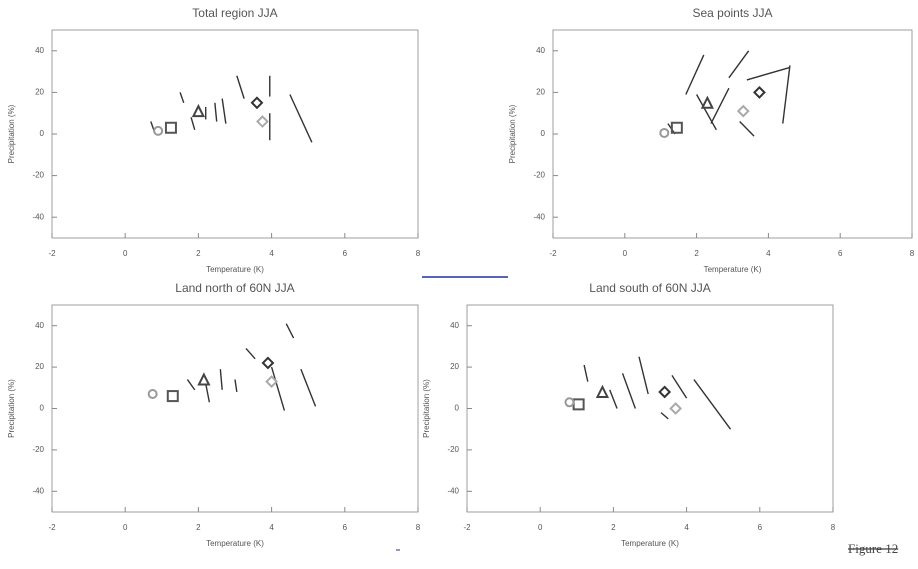 This screenshot has width=918, height=569. Describe the element at coordinates (649, 288) in the screenshot. I see `chart-title: Land south of 60N JJA` at that location.